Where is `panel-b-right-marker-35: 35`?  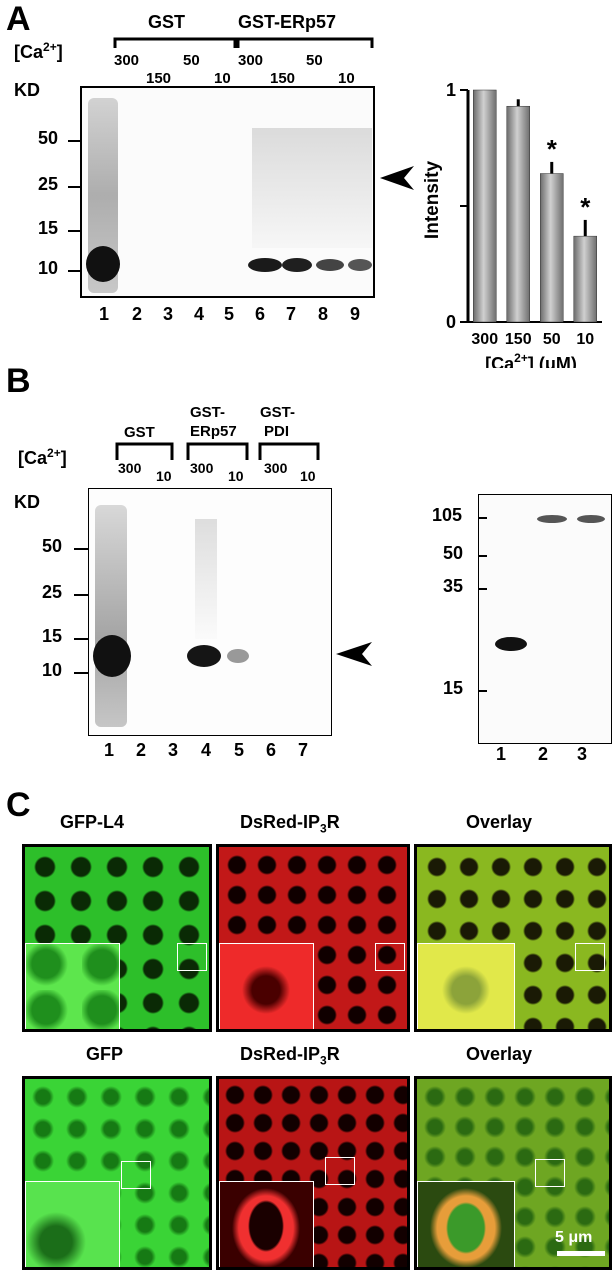 panel-b-right-marker-35: 35 is located at coordinates (453, 586).